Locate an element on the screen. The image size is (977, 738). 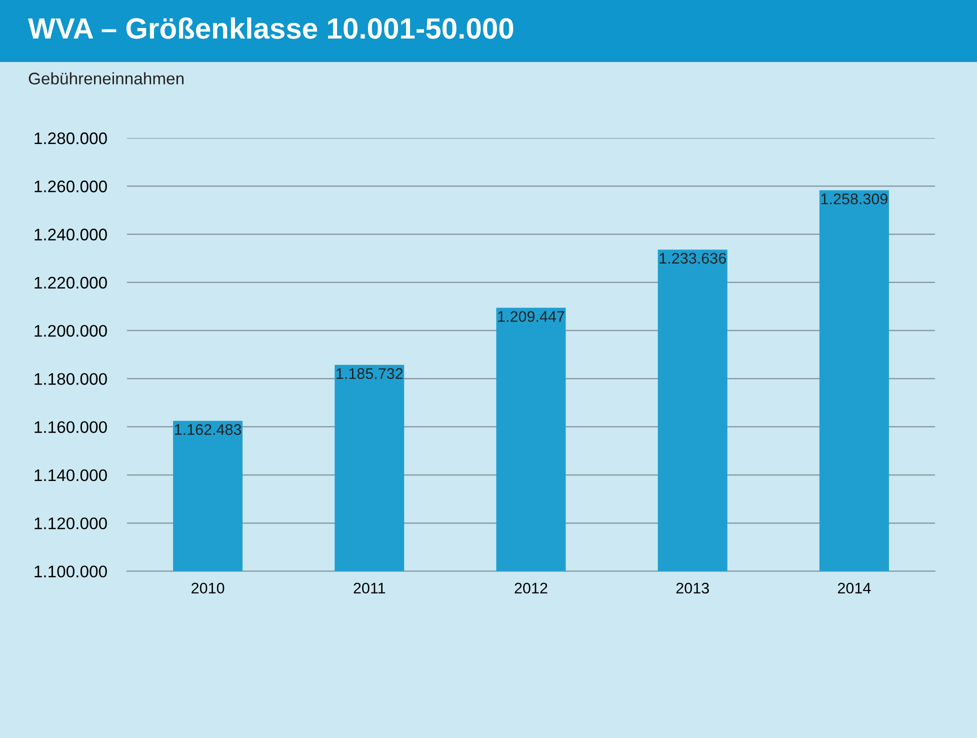
y-tick-label: 1.180.000 is located at coordinates (70, 379).